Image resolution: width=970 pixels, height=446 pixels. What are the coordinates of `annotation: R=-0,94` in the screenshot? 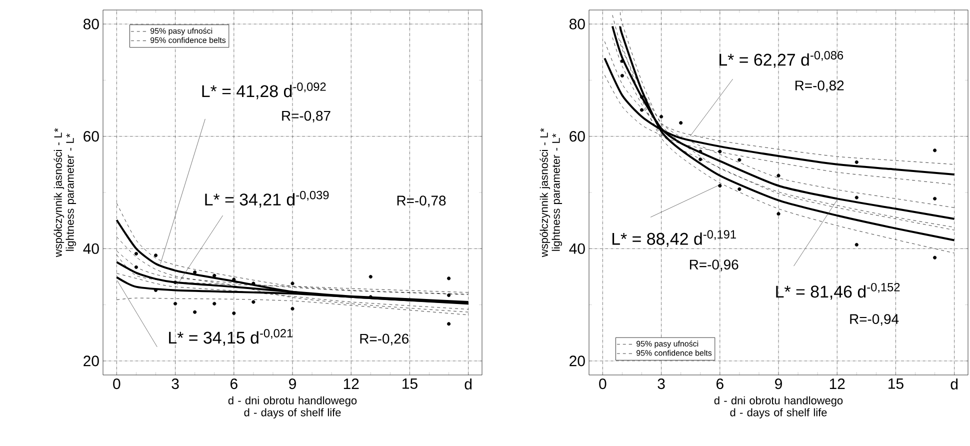 It's located at (874, 320).